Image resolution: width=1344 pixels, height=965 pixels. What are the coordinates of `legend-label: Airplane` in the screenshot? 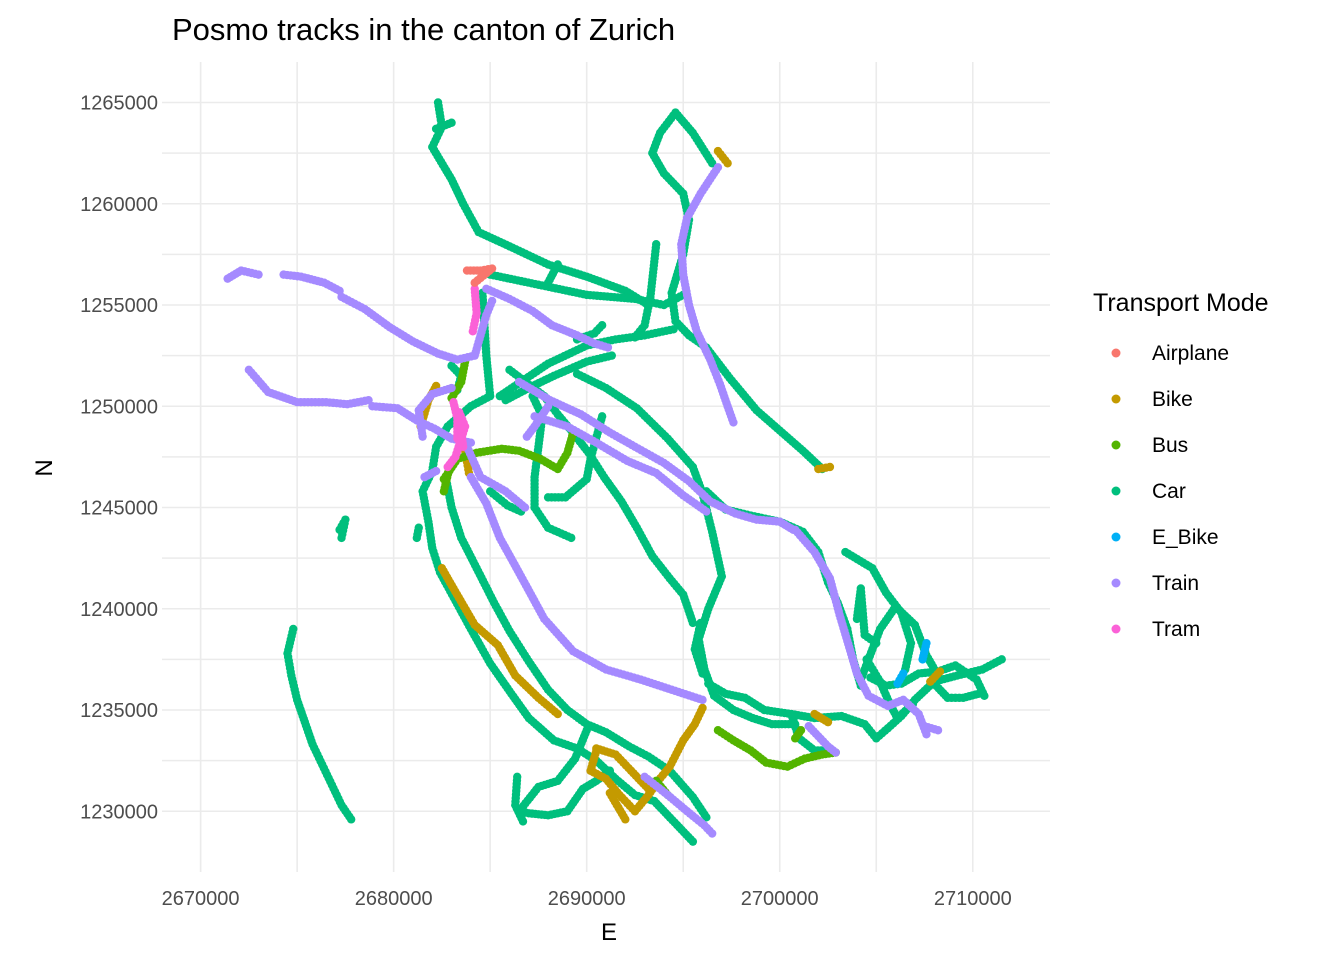 It's located at (1190, 353).